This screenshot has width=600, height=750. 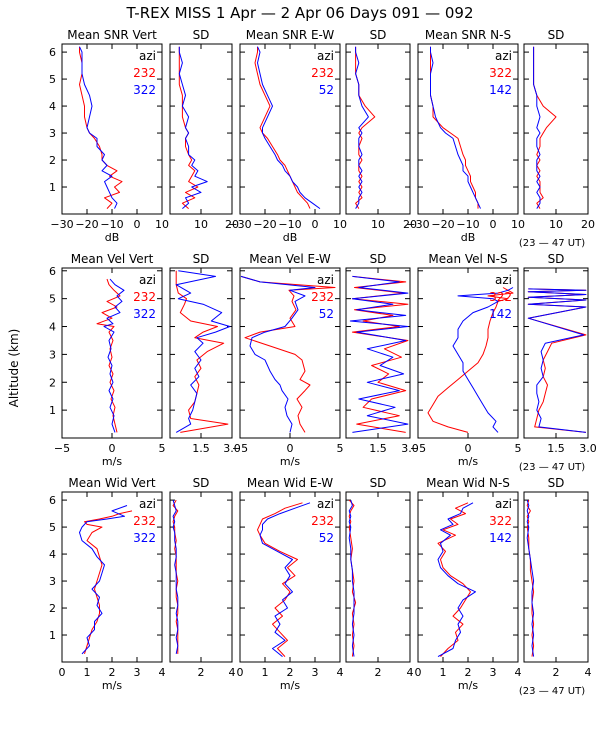 I want to click on panel-5-xtick-label: 20, so click(x=588, y=224).